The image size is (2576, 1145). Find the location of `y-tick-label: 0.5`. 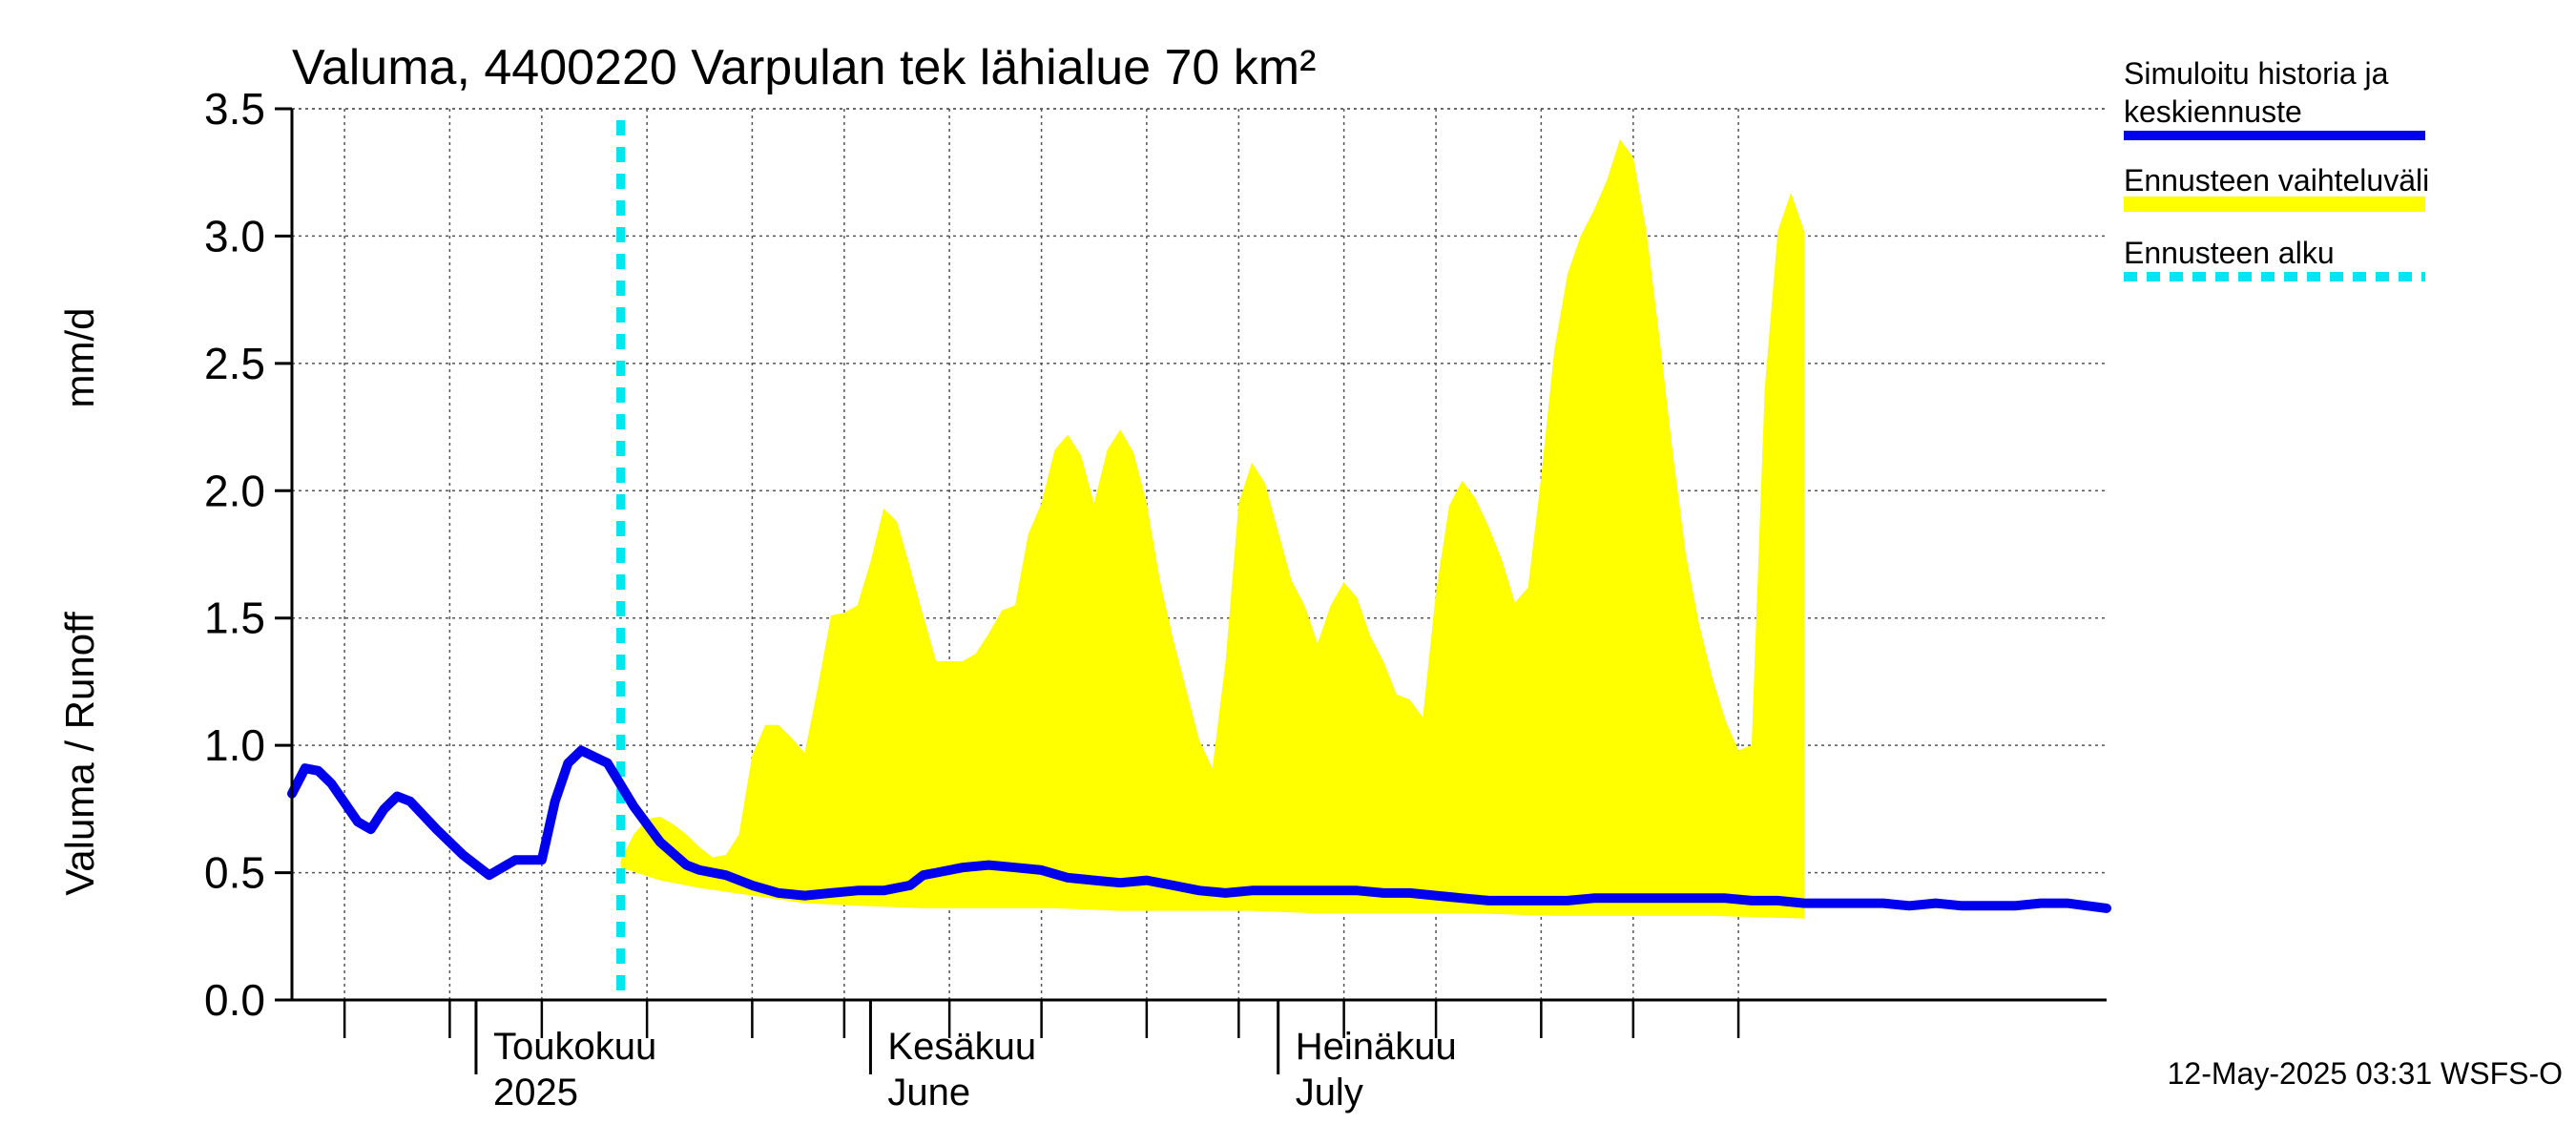

y-tick-label: 0.5 is located at coordinates (234, 873).